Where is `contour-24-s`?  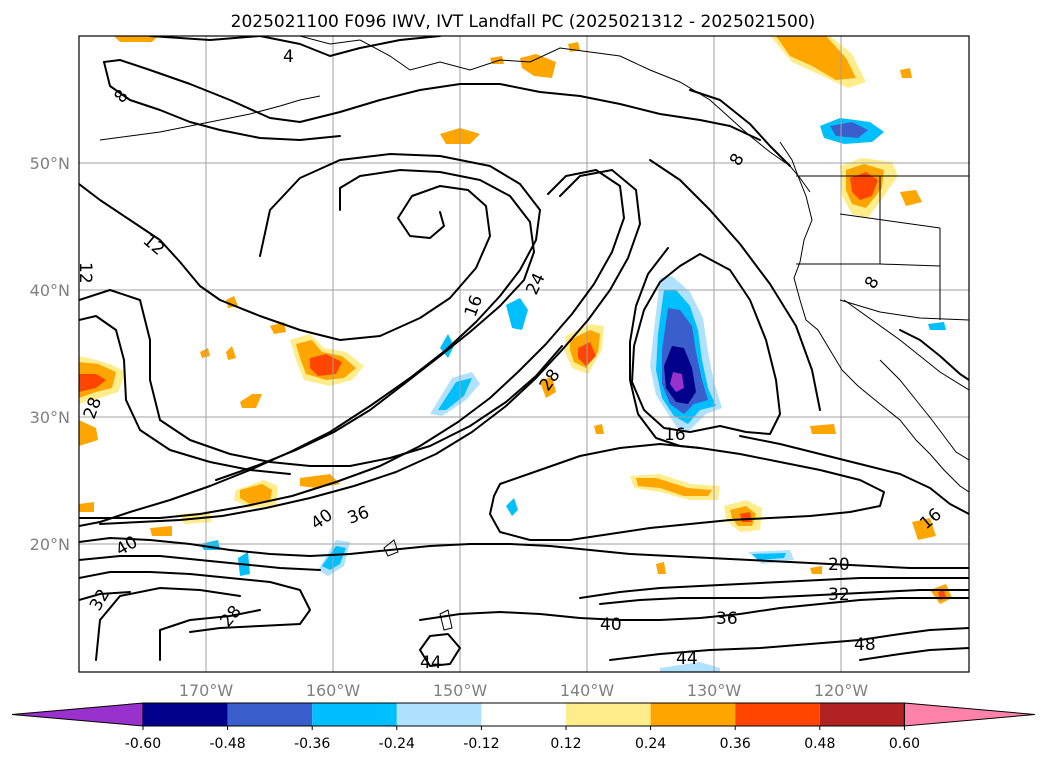 contour-24-s is located at coordinates (200, 563).